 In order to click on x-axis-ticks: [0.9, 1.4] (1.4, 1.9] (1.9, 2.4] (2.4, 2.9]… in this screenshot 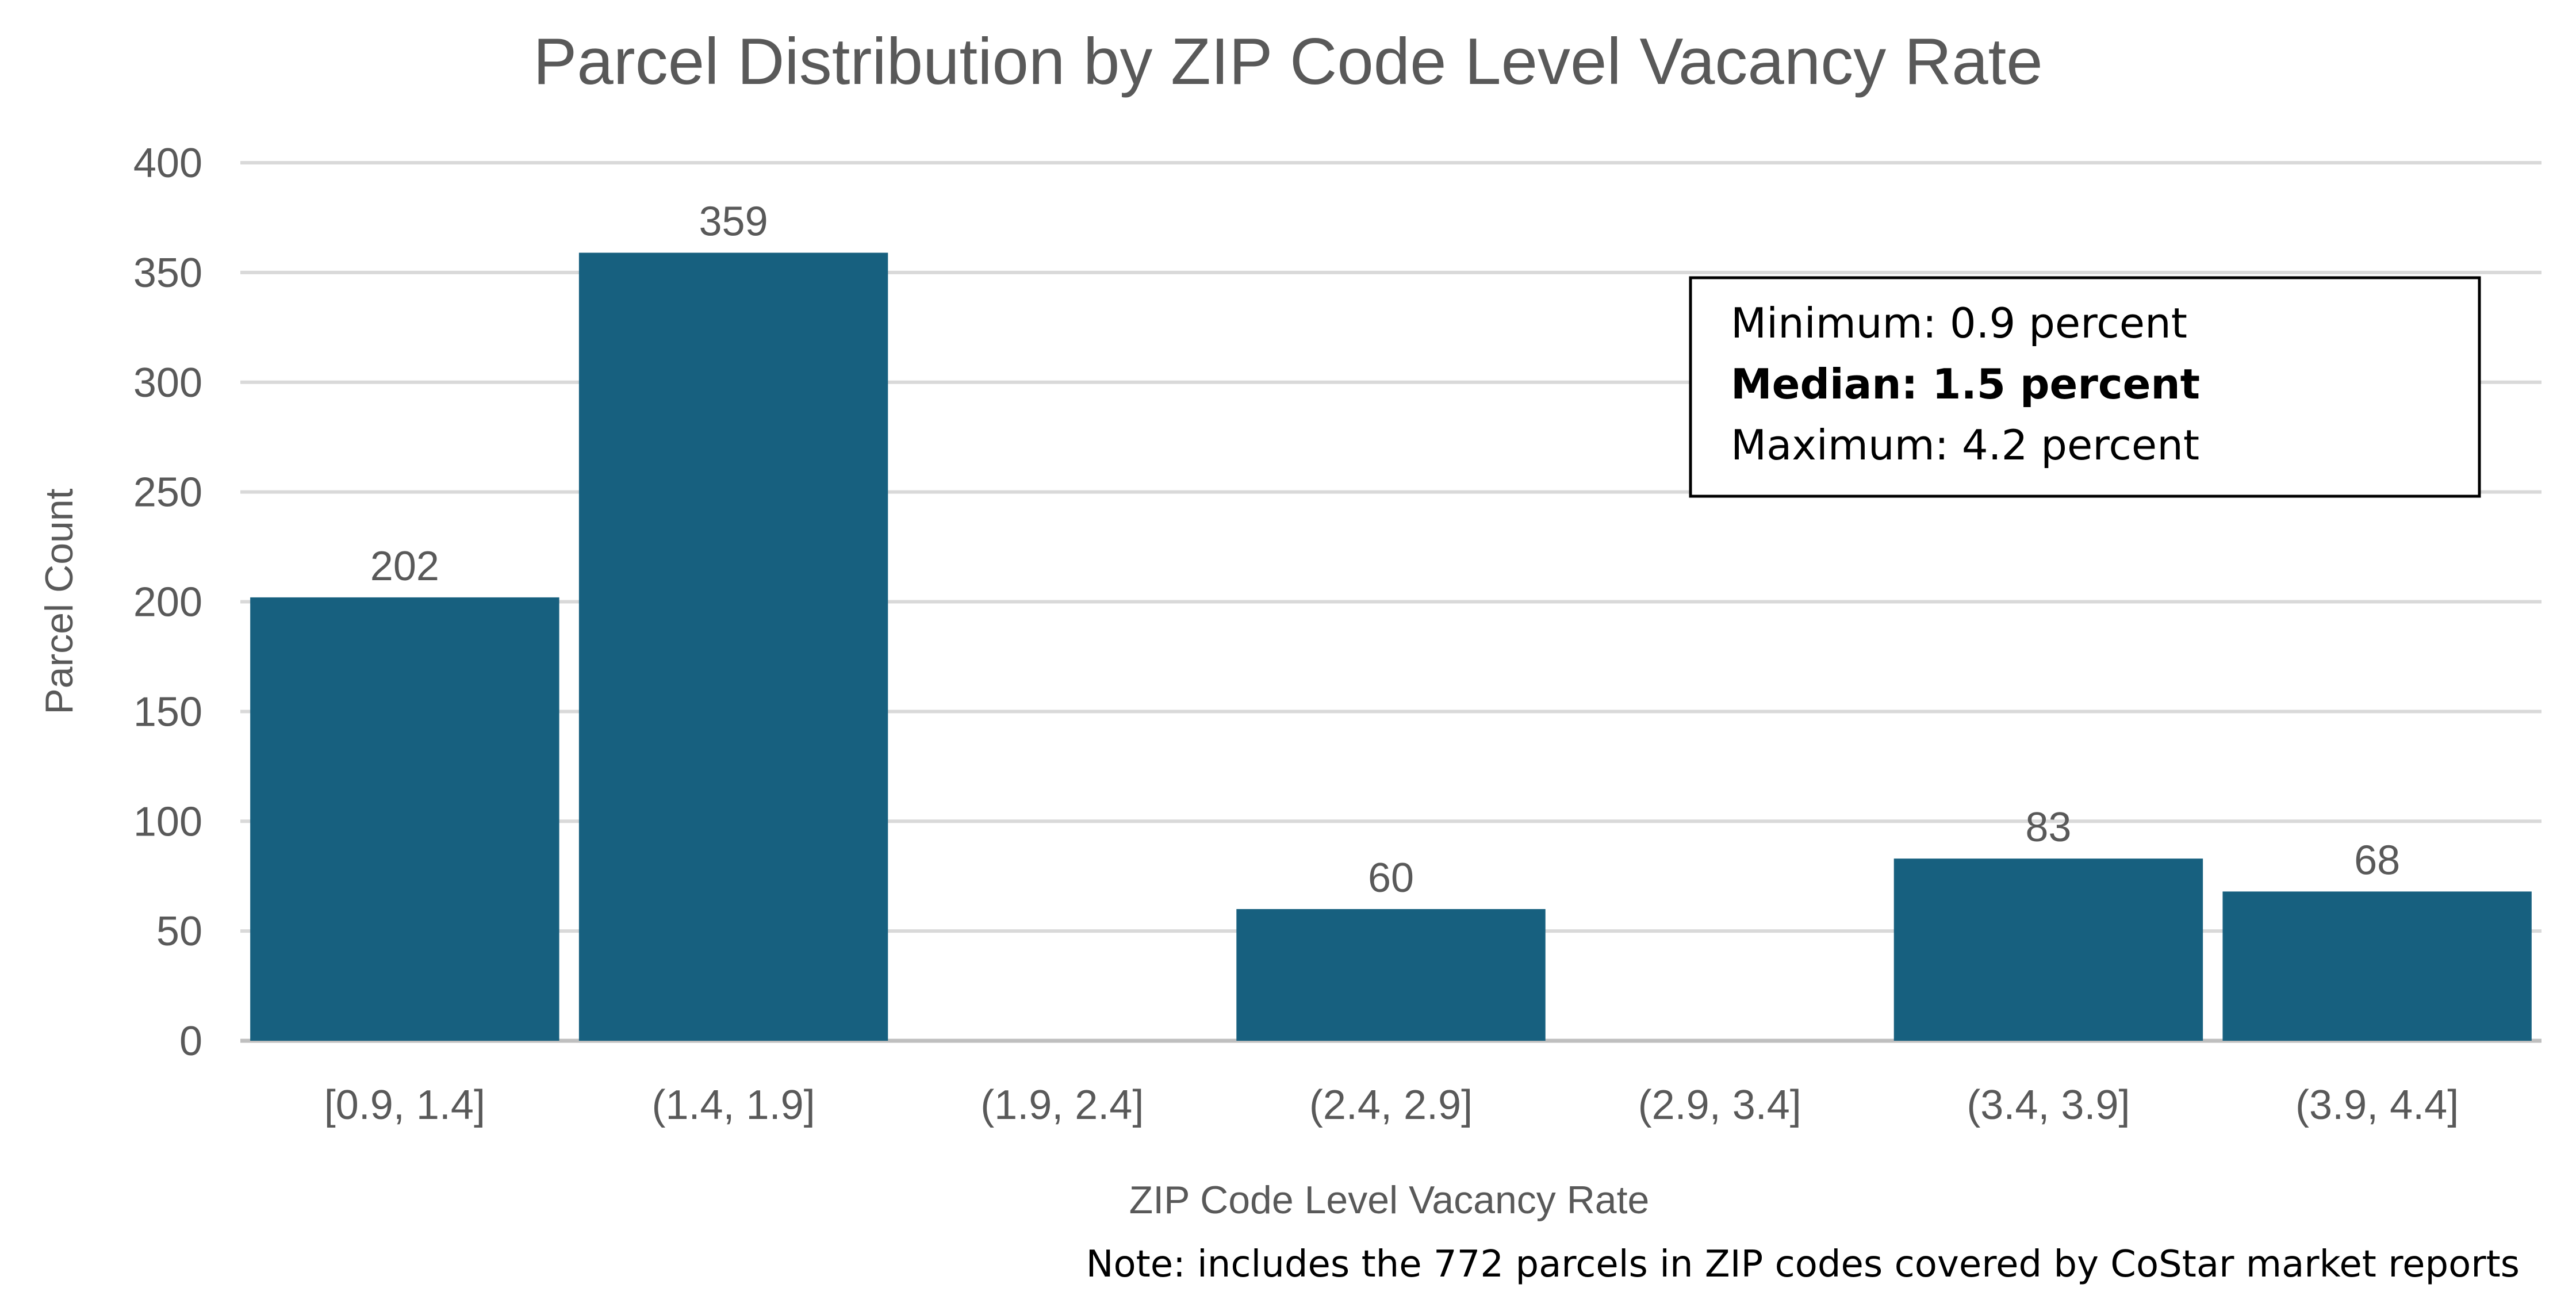, I will do `click(1391, 1105)`.